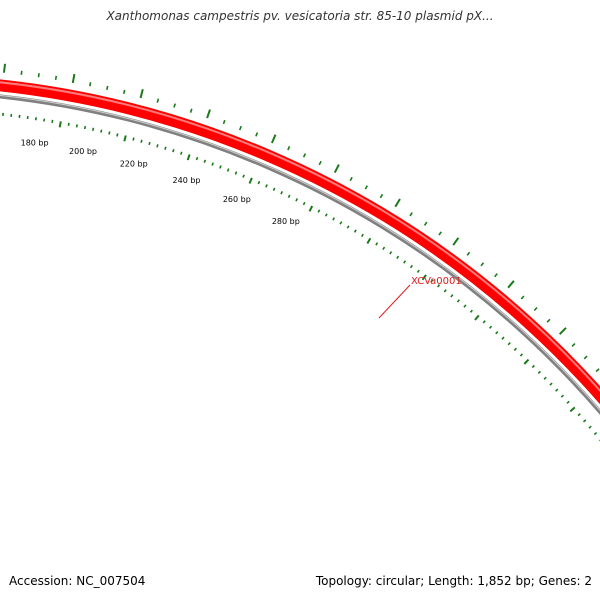 This screenshot has width=600, height=600. What do you see at coordinates (394, 301) in the screenshot?
I see `gene-label-leader` at bounding box center [394, 301].